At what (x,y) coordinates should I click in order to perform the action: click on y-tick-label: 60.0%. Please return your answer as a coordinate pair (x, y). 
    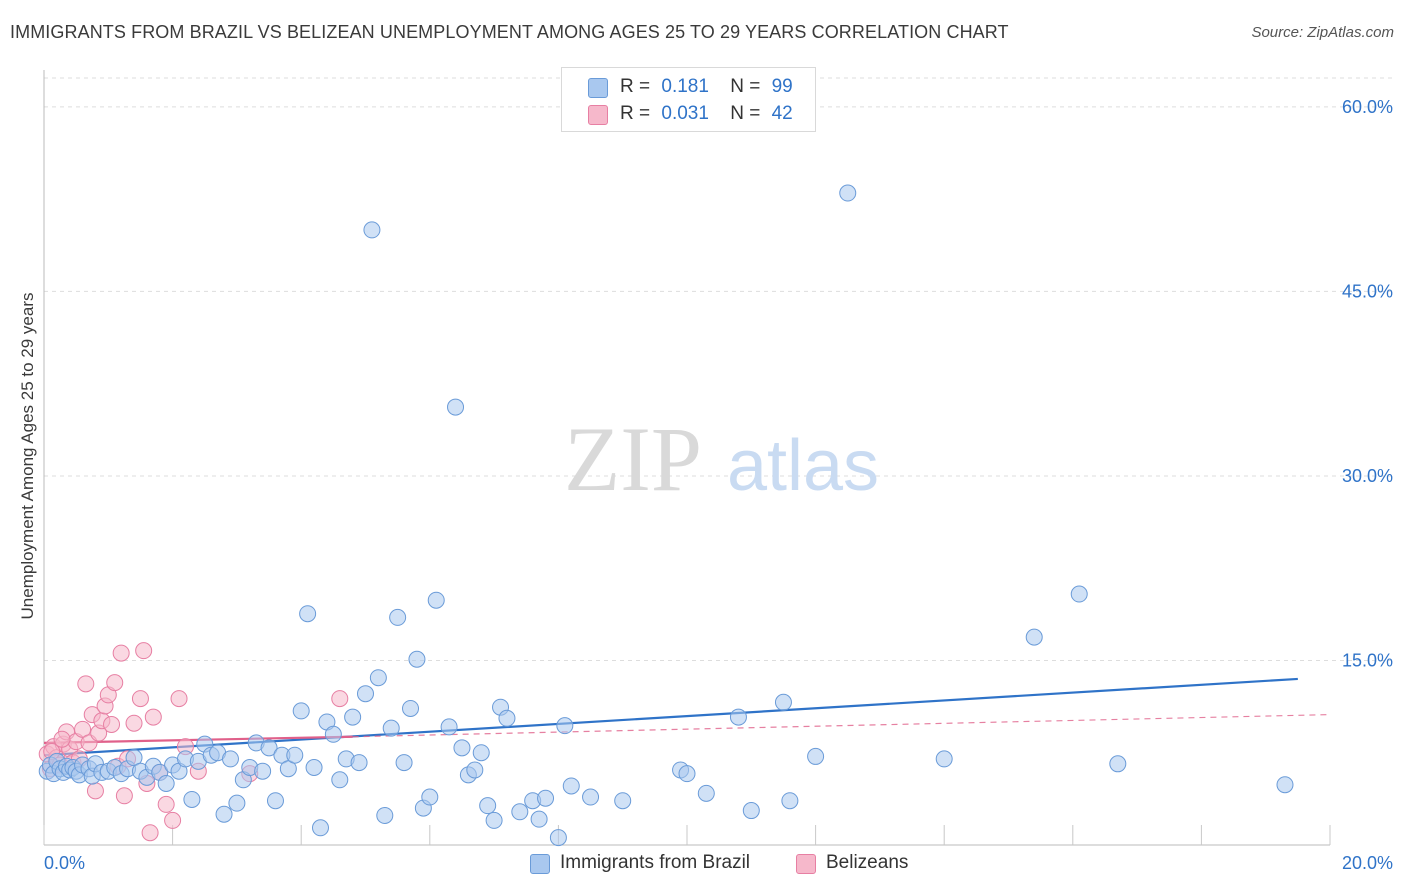
    Looking at the image, I should click on (1367, 107).